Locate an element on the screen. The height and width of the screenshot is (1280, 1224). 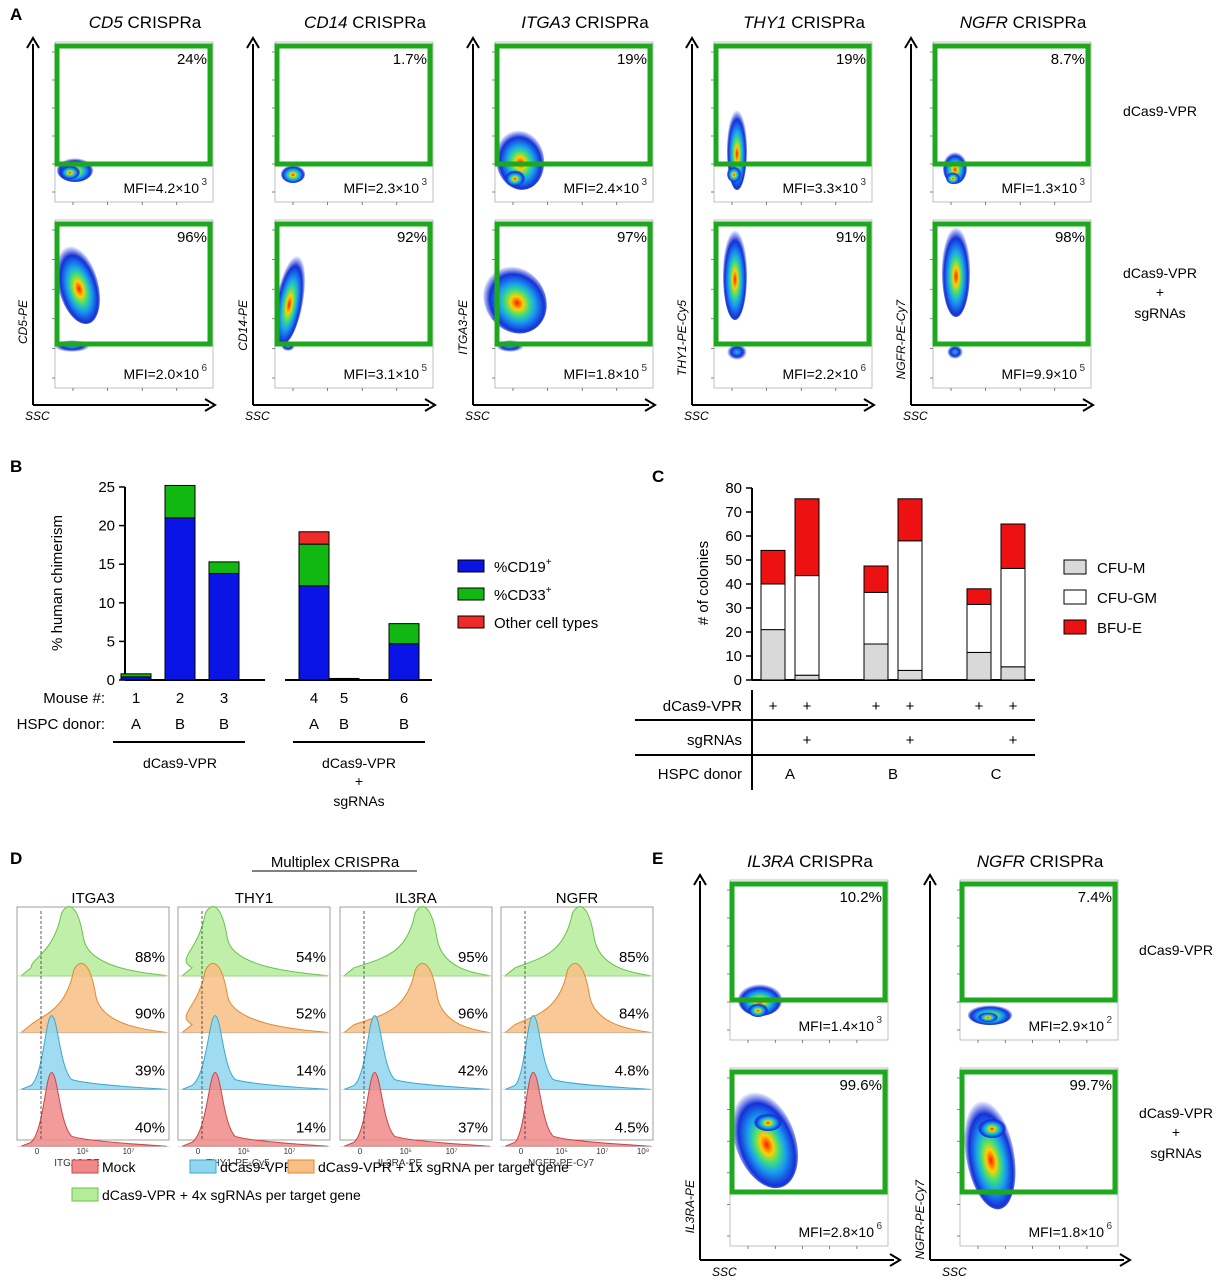
panel-e-bottom-1-mfi-exponent: 6 is located at coordinates (1109, 1226).